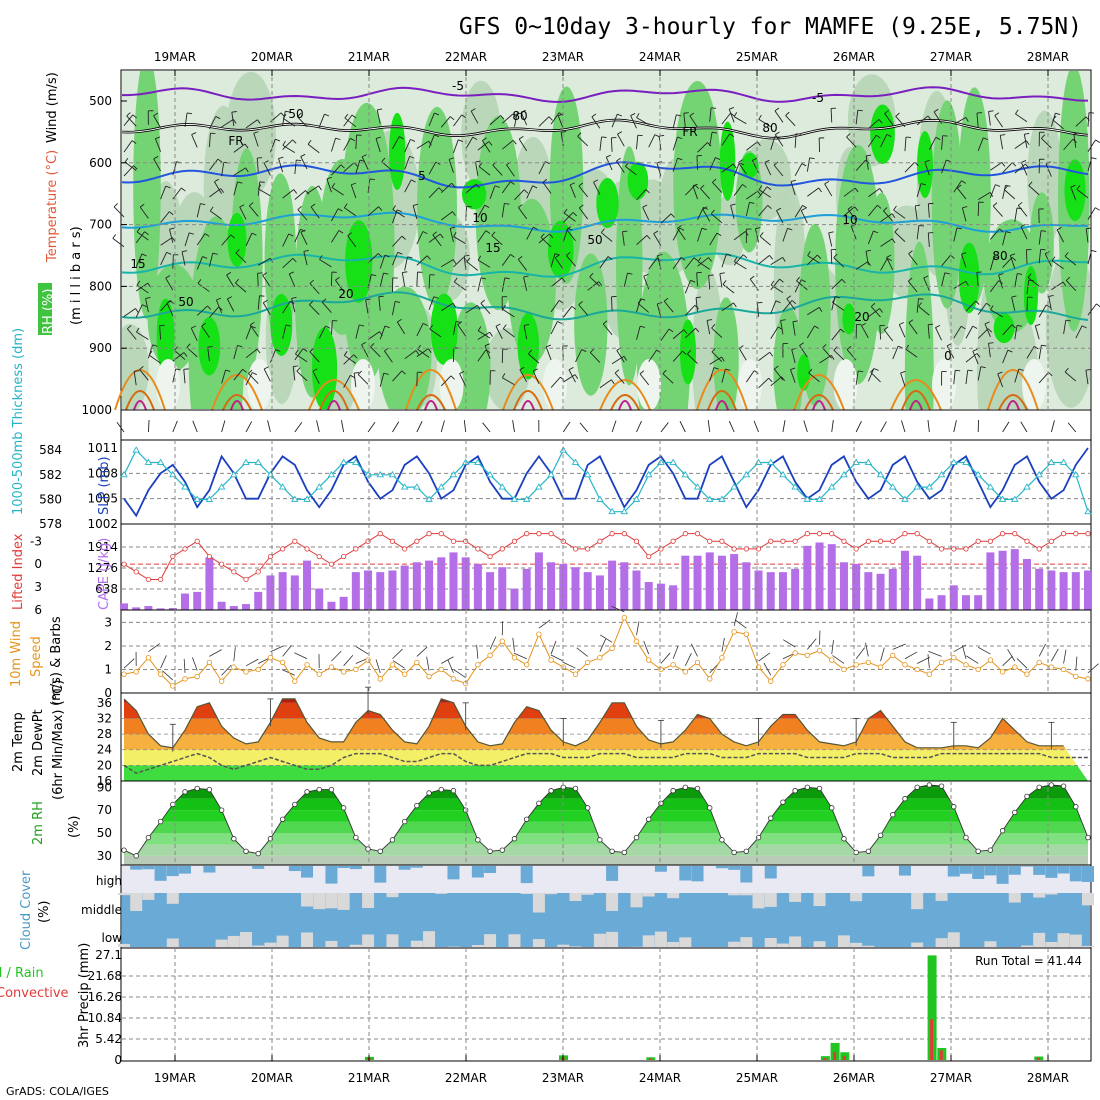 Image resolution: width=1100 pixels, height=1100 pixels. What do you see at coordinates (492, 248) in the screenshot?
I see `contour-label: 15` at bounding box center [492, 248].